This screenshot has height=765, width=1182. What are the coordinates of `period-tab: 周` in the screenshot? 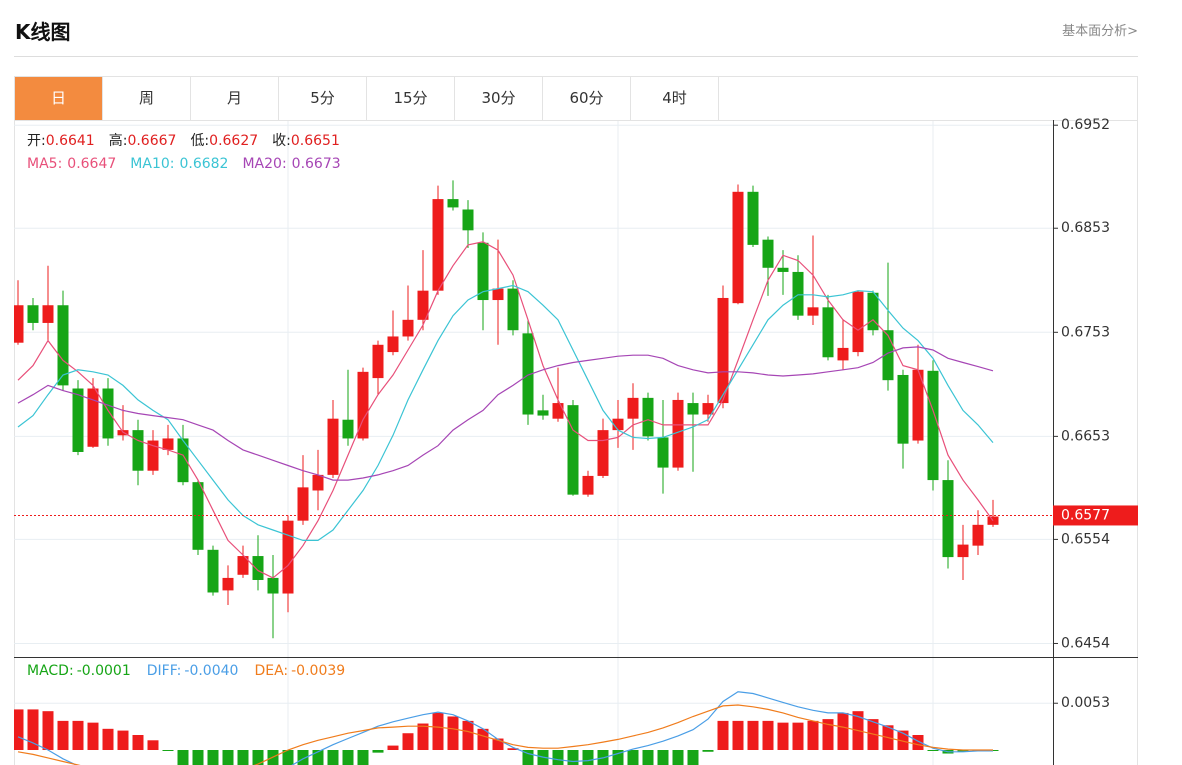 It's located at (147, 98).